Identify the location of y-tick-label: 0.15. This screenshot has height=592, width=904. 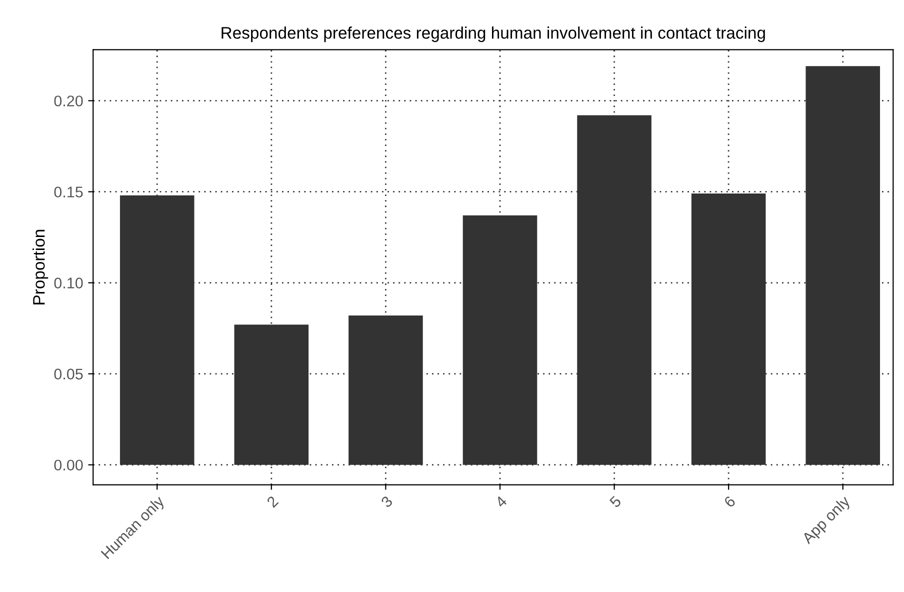
(68, 192).